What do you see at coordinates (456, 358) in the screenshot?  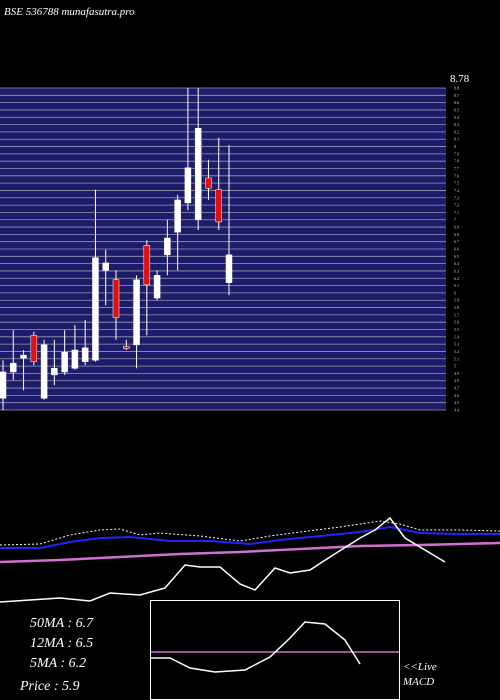 I see `y-tick-label: 5.1` at bounding box center [456, 358].